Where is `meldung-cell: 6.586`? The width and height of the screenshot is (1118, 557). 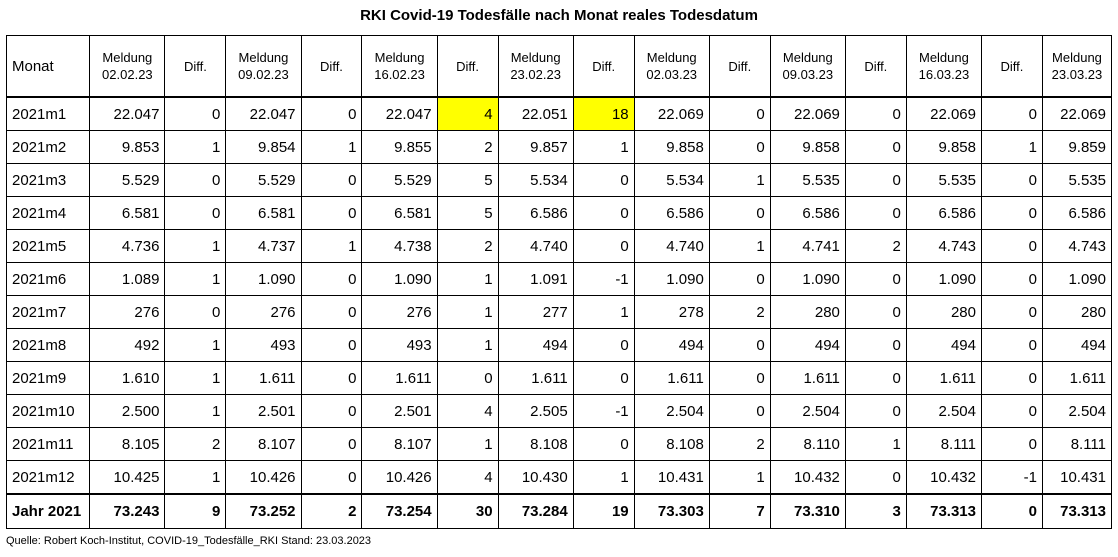
meldung-cell: 6.586 is located at coordinates (535, 213).